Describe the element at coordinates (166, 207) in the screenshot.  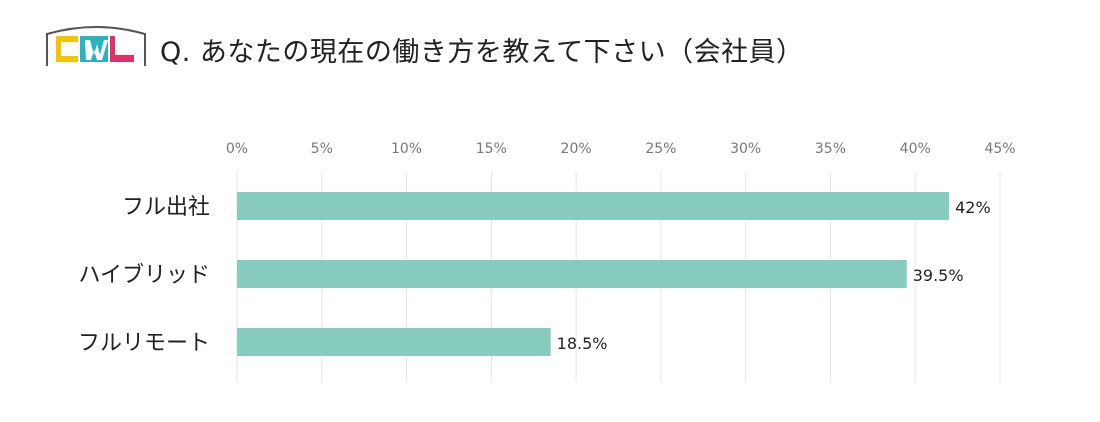
I see `category-label: フル出社` at that location.